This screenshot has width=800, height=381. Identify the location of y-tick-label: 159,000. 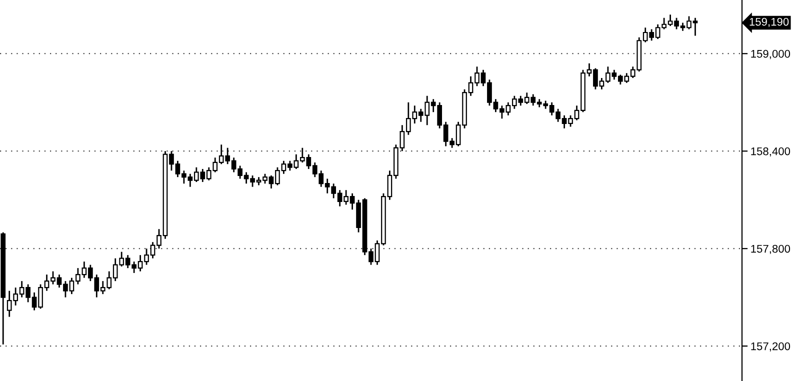
(770, 55).